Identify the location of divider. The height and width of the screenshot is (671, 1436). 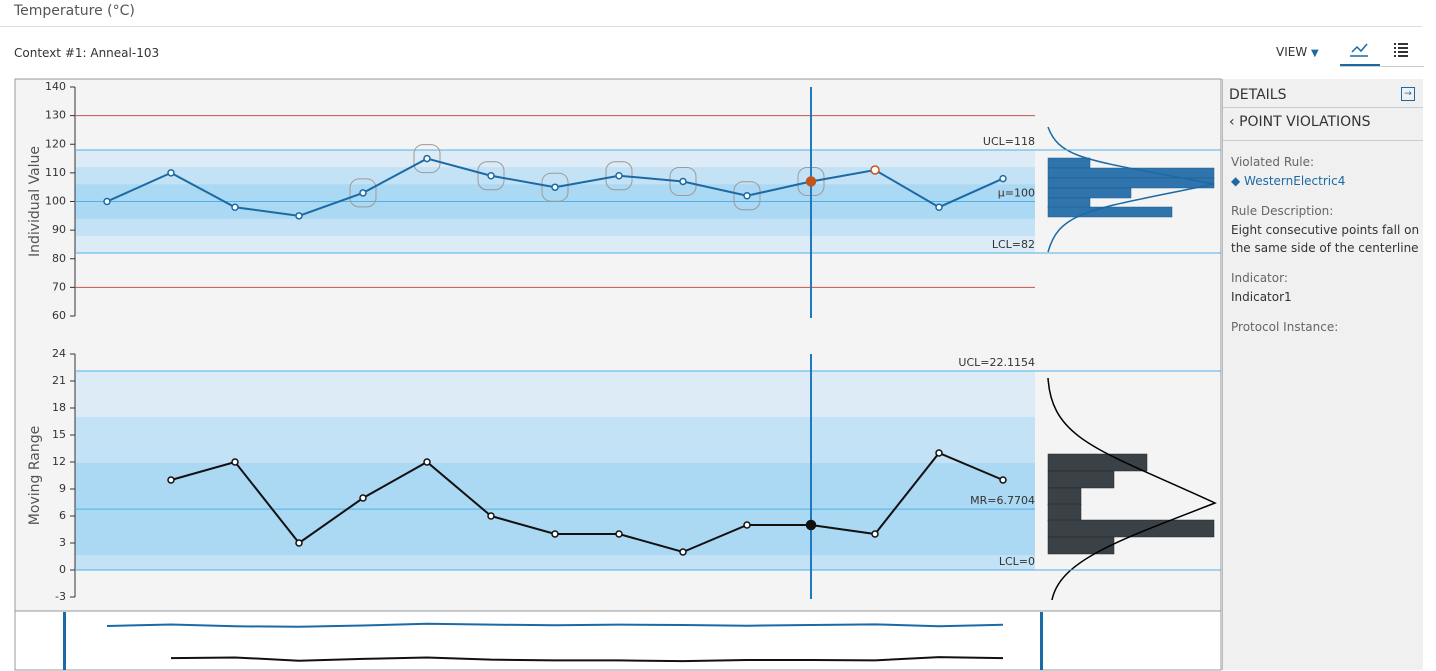
(711, 26).